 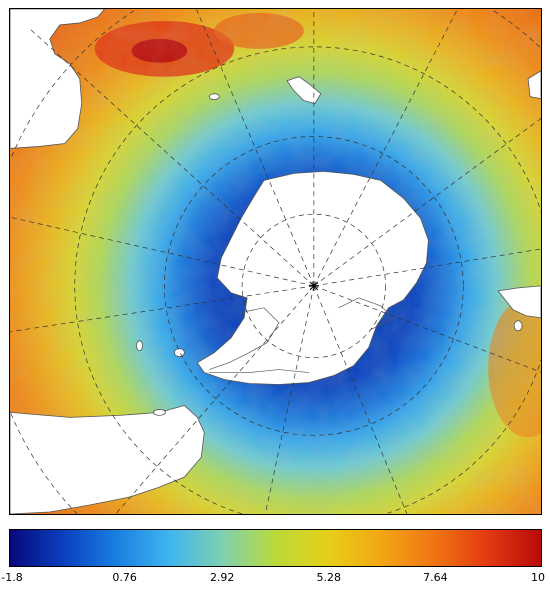 What do you see at coordinates (329, 577) in the screenshot?
I see `colorbar-tick-label: 5.28` at bounding box center [329, 577].